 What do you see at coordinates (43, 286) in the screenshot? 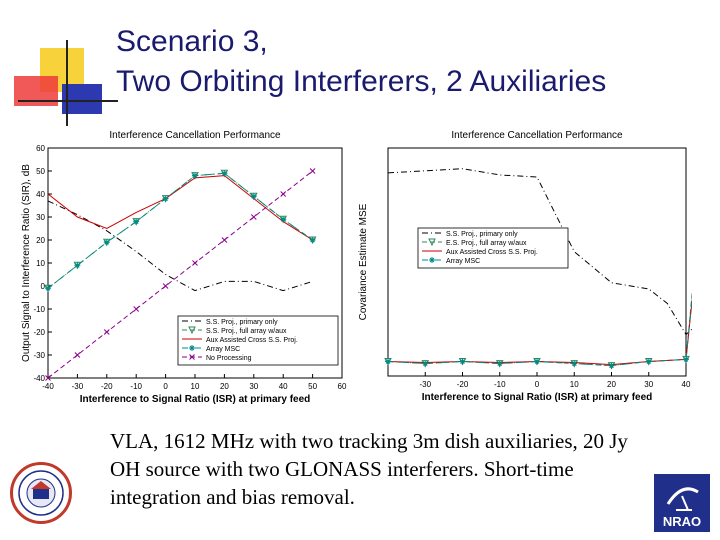
I see `y-tick-label: 0` at bounding box center [43, 286].